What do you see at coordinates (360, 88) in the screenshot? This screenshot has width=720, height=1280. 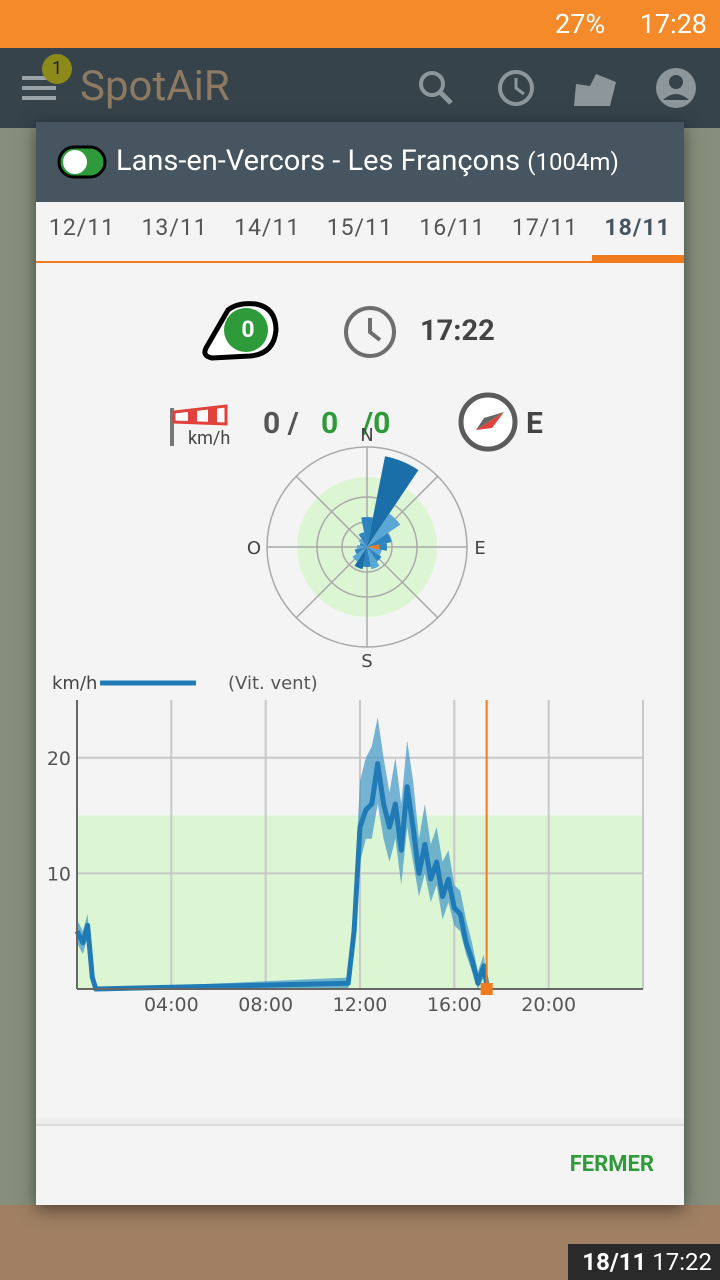 I see `app-bar: 1 SpotAiR` at bounding box center [360, 88].